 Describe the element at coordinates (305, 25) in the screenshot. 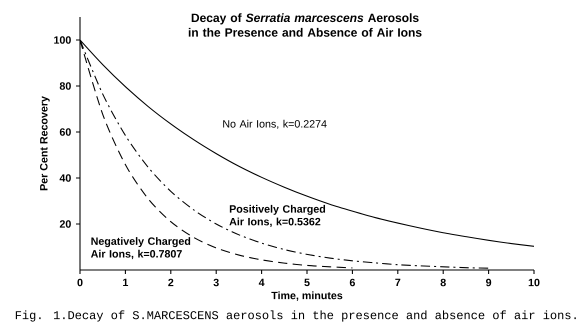

I see `chart-title: Decay of Serratia marcescens Aerosols in the Presence and Absence of Air Ions` at that location.